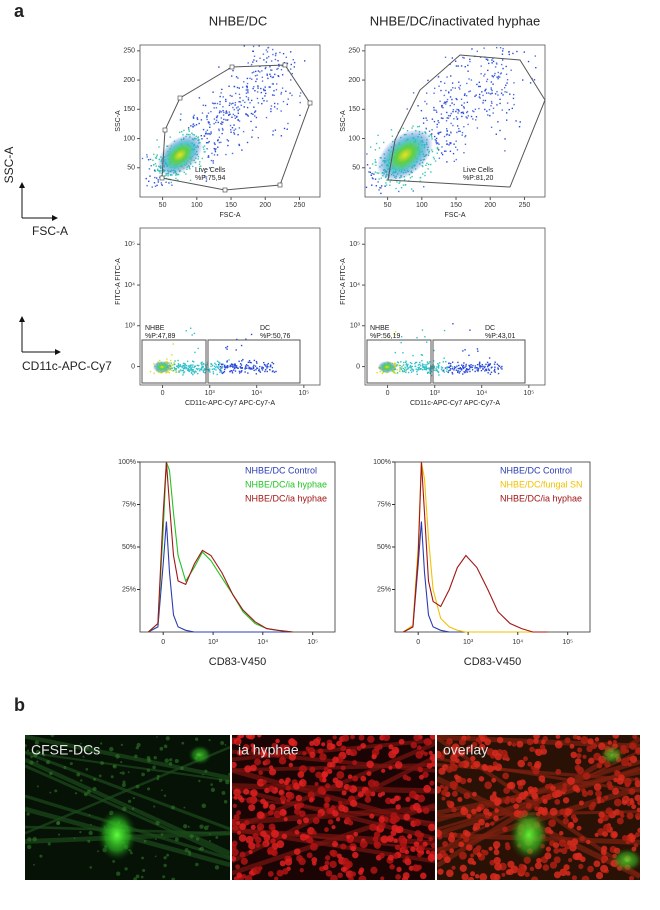  What do you see at coordinates (478, 170) in the screenshot?
I see `gate-name: Live Cells` at bounding box center [478, 170].